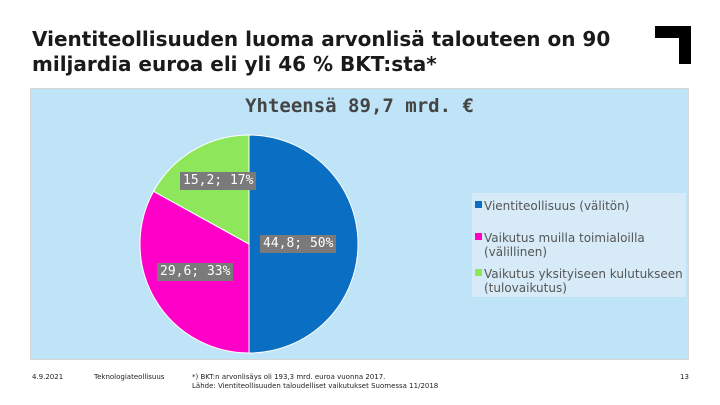 The height and width of the screenshot is (405, 720). I want to click on corner-bracket-logo-icon, so click(673, 45).